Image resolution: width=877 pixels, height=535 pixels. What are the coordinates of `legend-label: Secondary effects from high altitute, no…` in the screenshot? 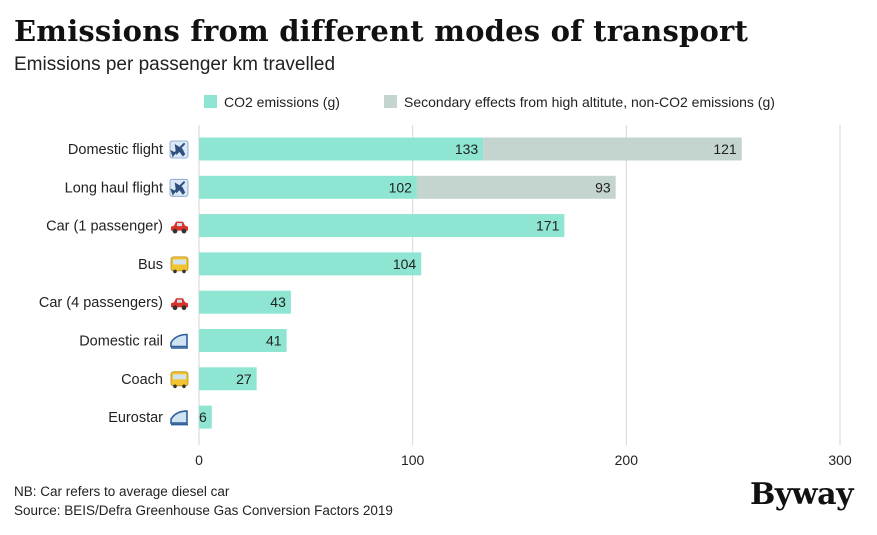 It's located at (589, 102).